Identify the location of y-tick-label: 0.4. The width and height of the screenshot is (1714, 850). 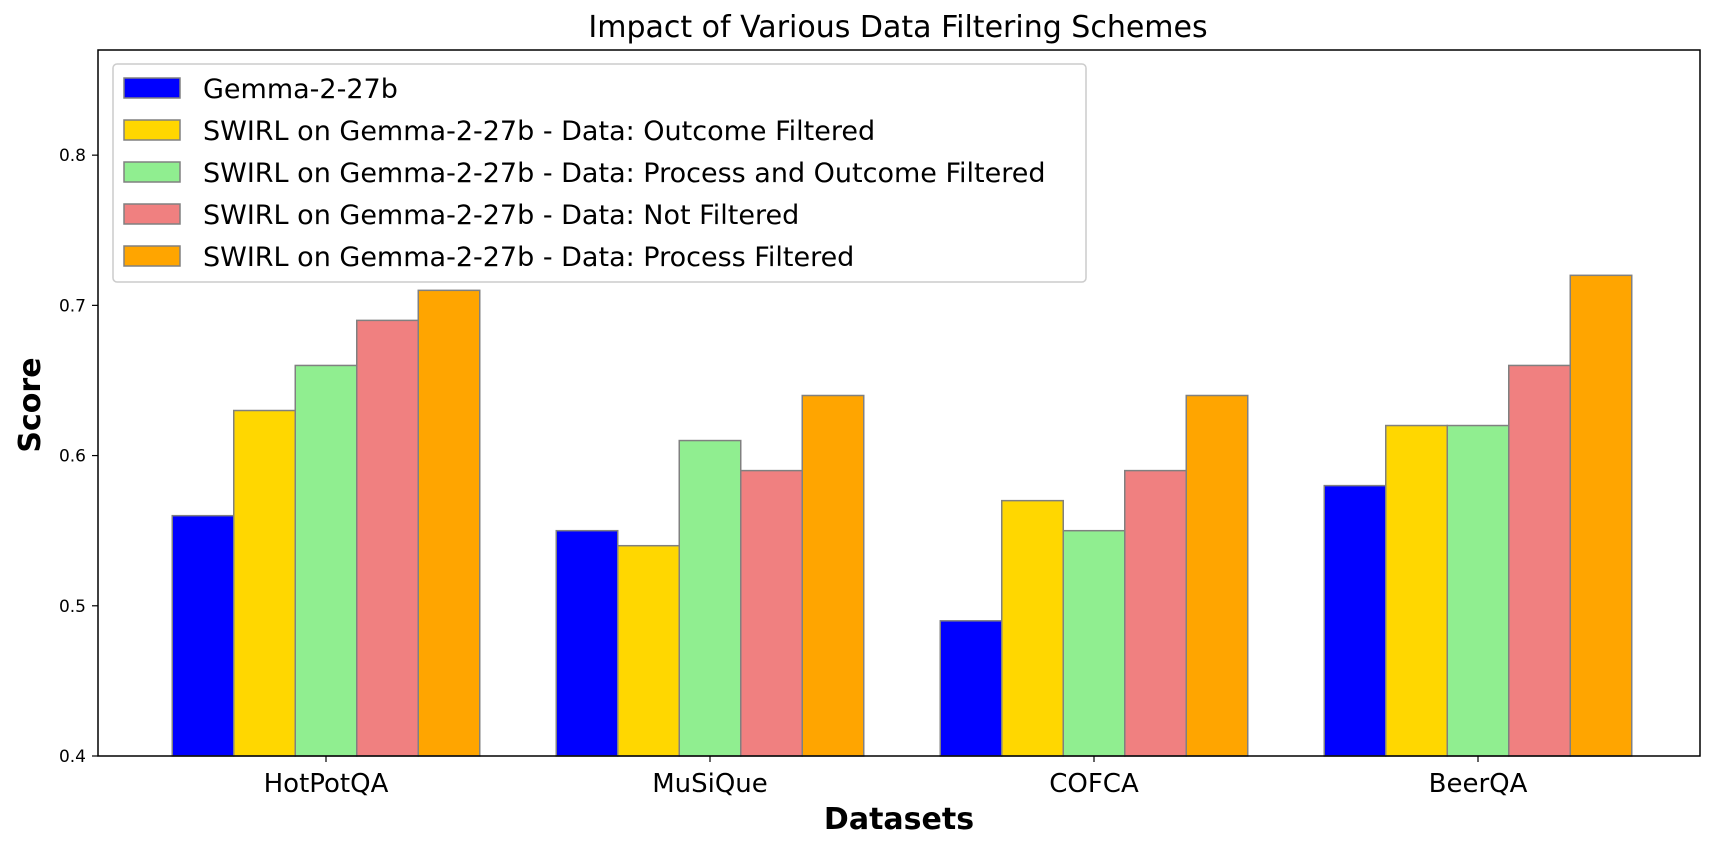
(72, 757).